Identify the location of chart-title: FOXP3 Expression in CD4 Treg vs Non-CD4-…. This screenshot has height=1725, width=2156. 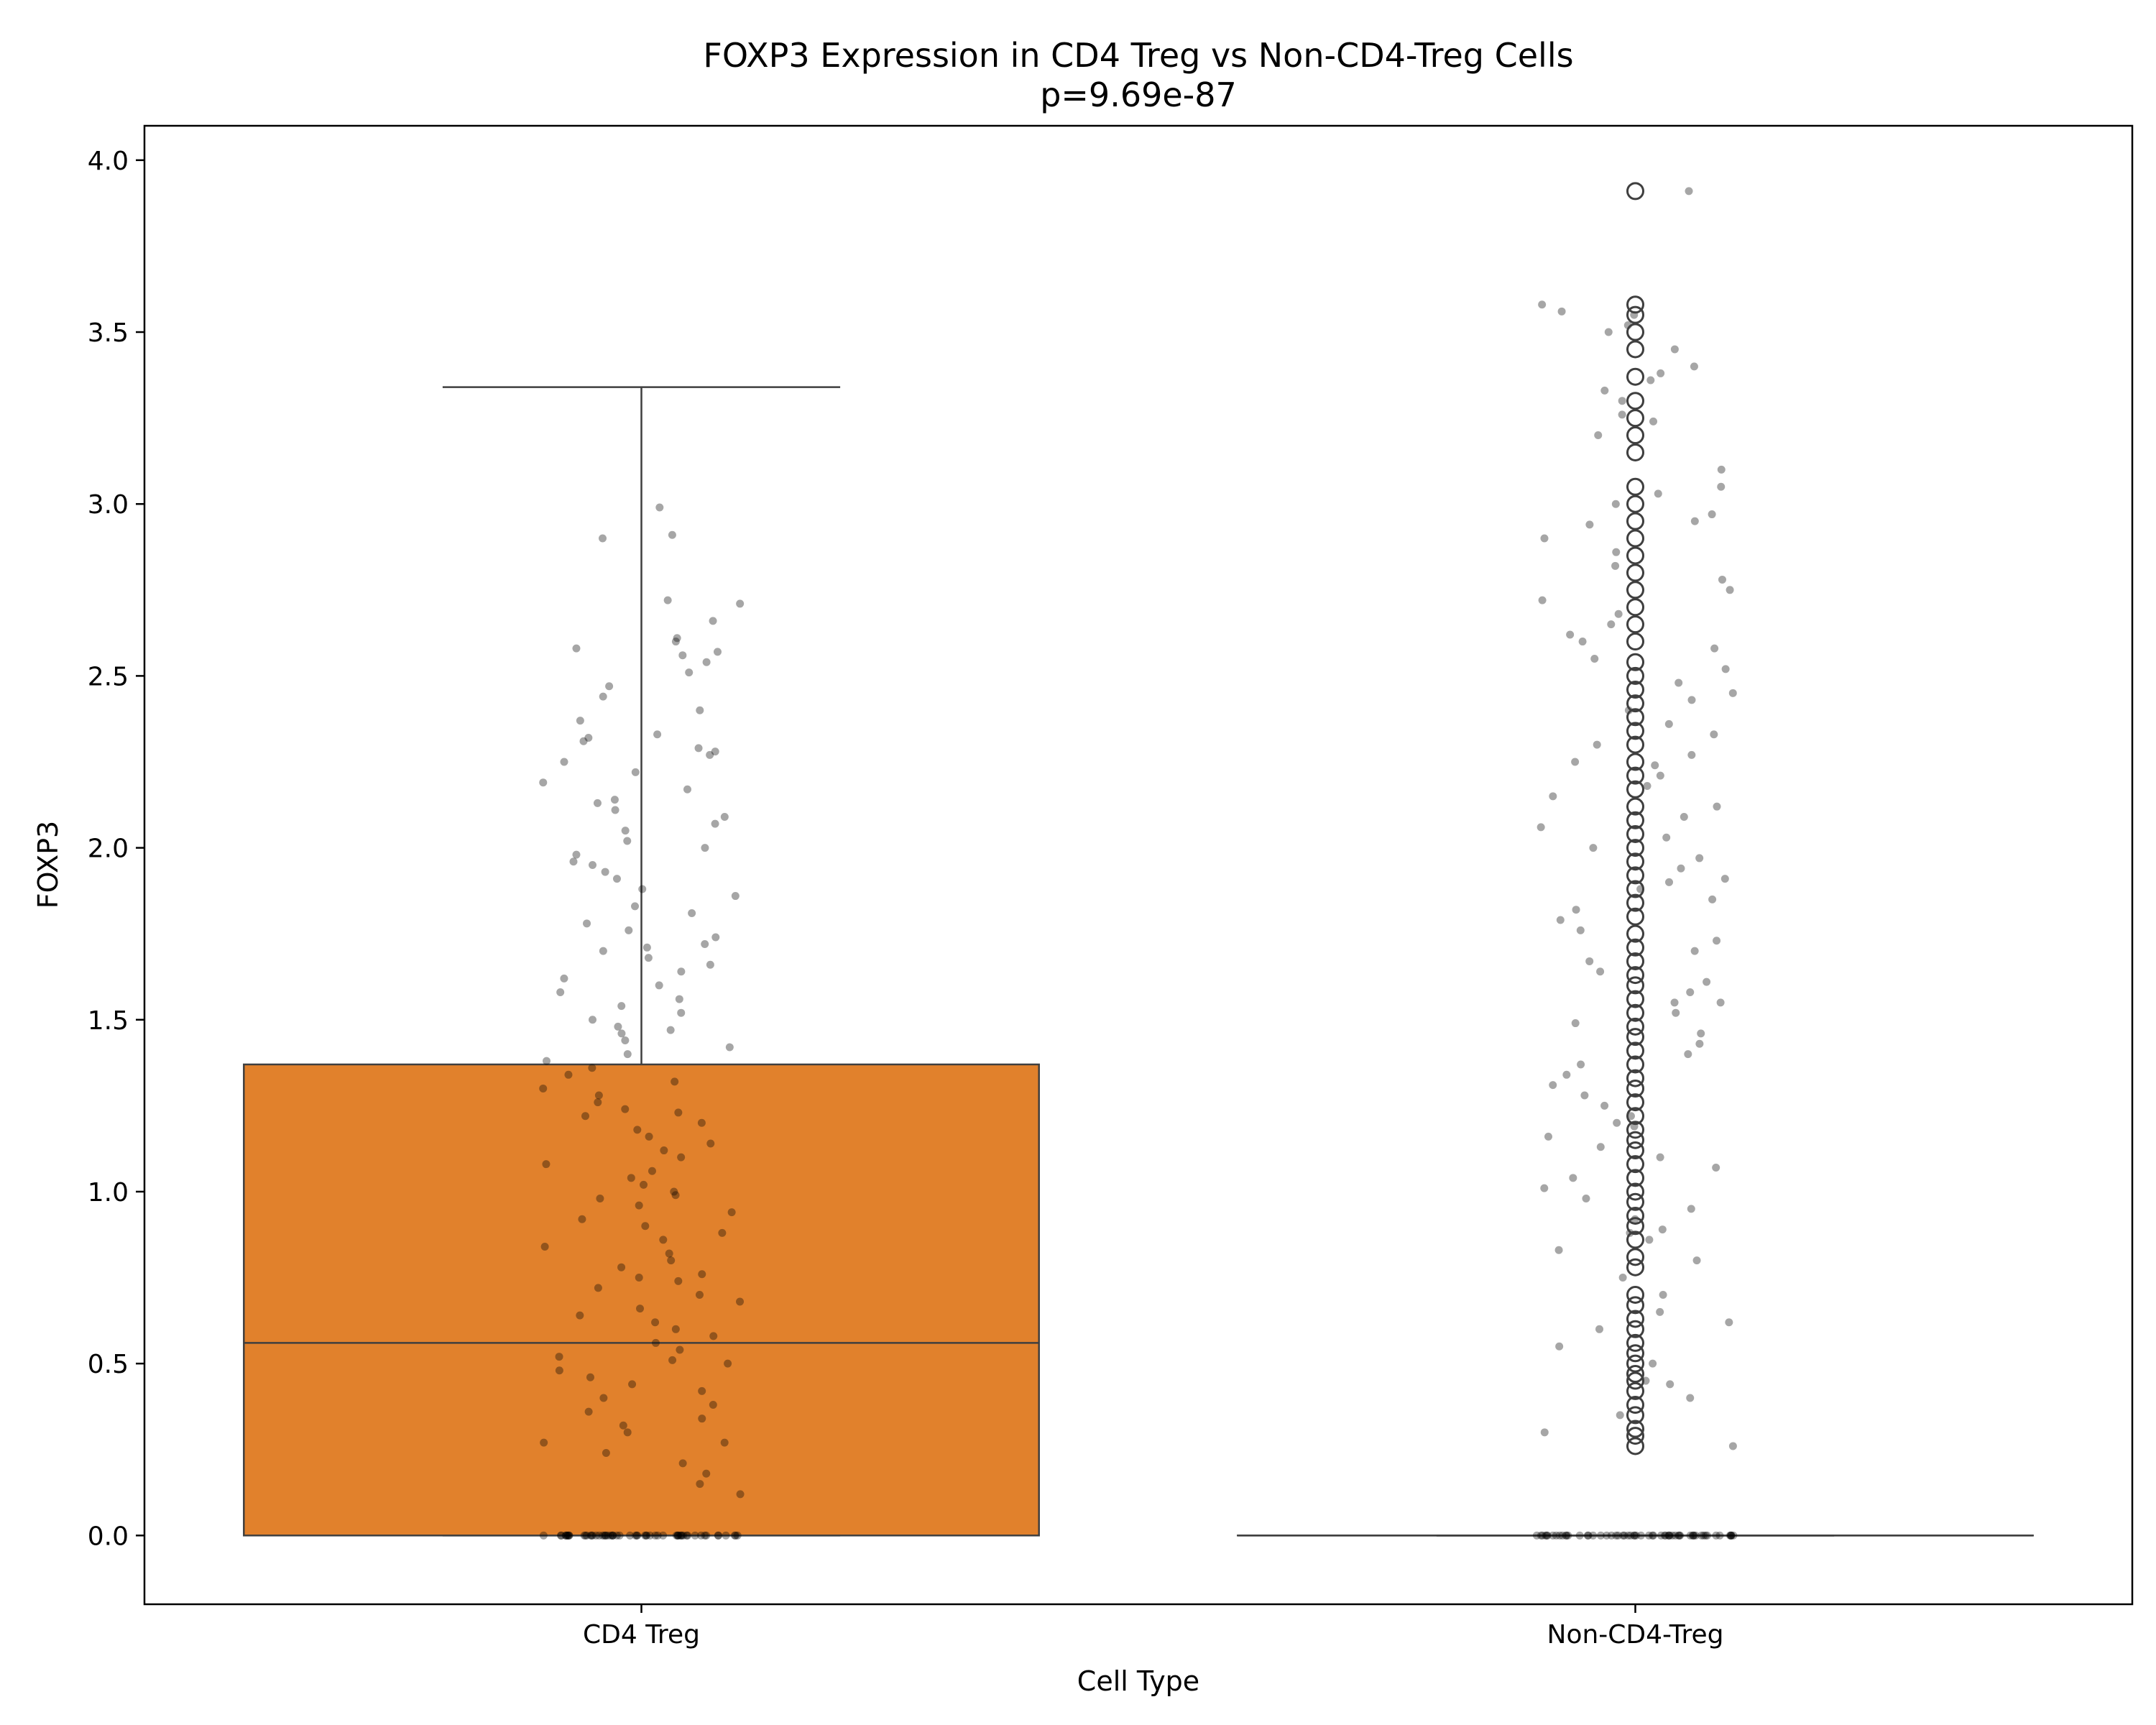
(1138, 55).